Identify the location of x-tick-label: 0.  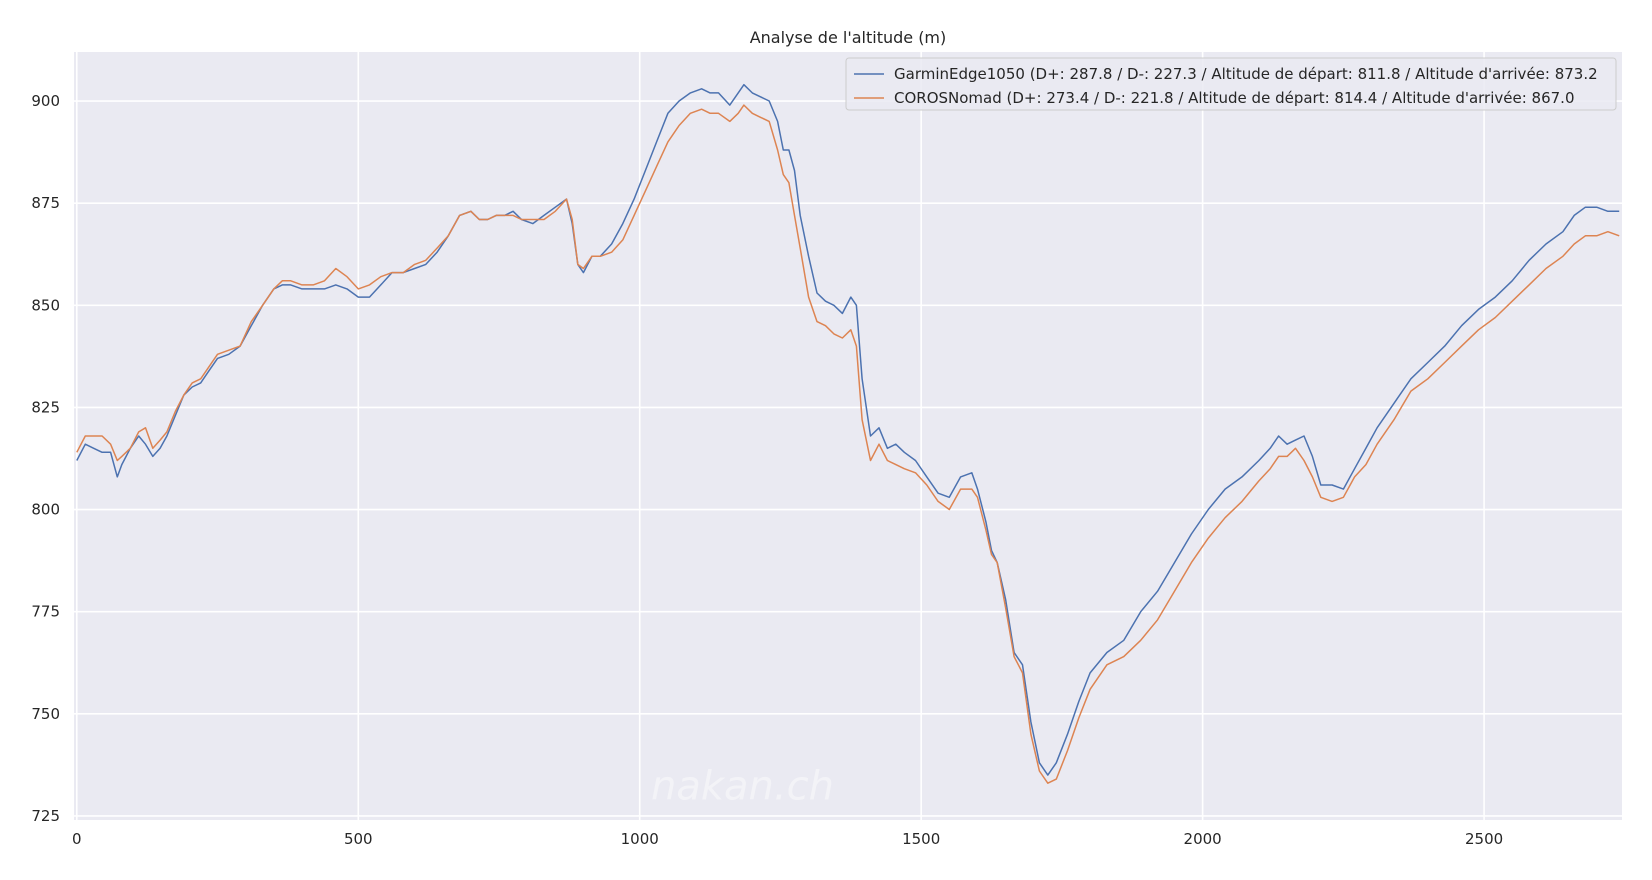
(77, 839).